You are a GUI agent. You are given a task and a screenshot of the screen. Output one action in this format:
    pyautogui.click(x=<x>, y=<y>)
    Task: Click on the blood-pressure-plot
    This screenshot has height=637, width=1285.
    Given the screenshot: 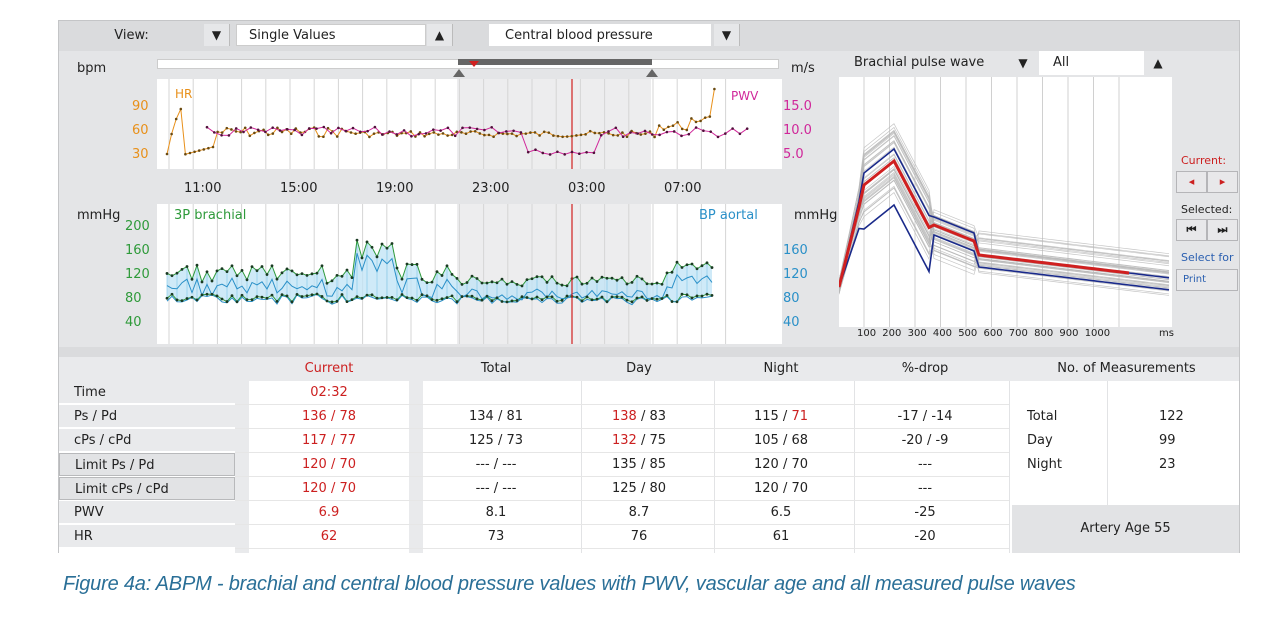 What is the action you would take?
    pyautogui.click(x=469, y=274)
    